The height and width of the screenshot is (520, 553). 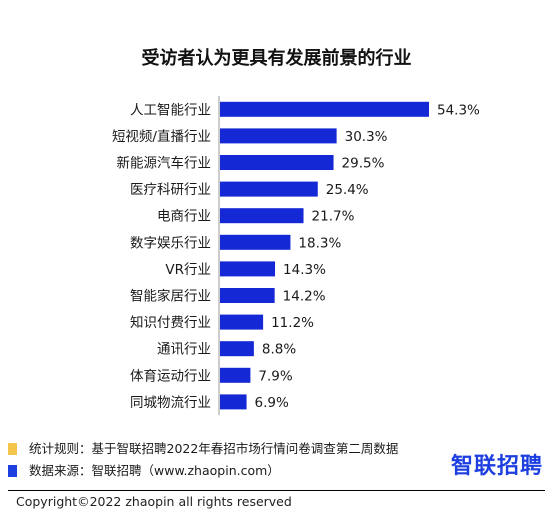 What do you see at coordinates (188, 270) in the screenshot?
I see `category-label: VR行业` at bounding box center [188, 270].